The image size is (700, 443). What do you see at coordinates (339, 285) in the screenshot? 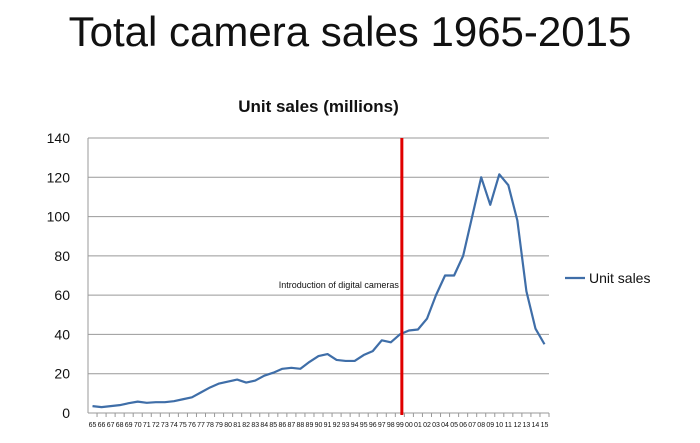
I see `annotation-label: Introduction of digital cameras` at bounding box center [339, 285].